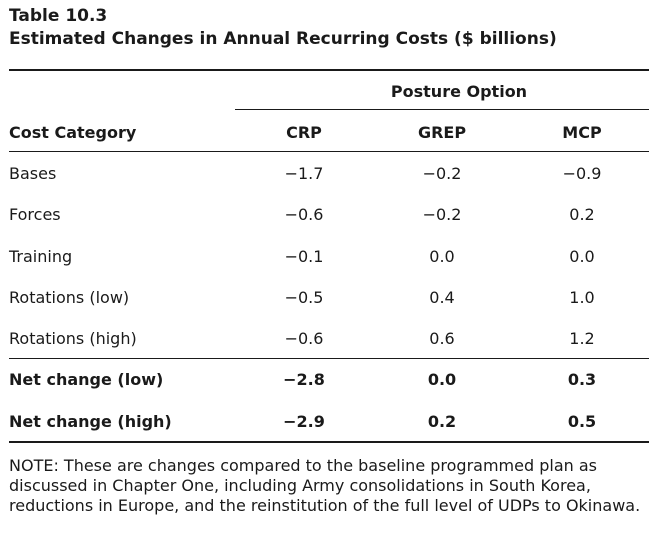 The height and width of the screenshot is (553, 659). Describe the element at coordinates (329, 442) in the screenshot. I see `bottom-rule` at that location.